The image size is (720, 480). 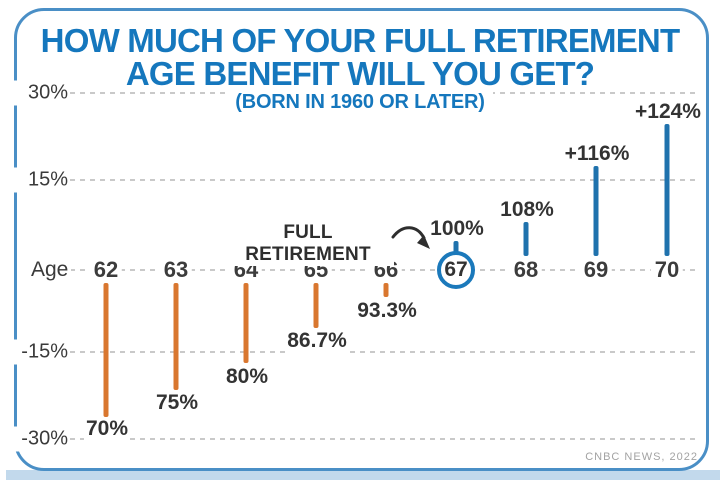 I want to click on age-label-70: 70, so click(x=667, y=270).